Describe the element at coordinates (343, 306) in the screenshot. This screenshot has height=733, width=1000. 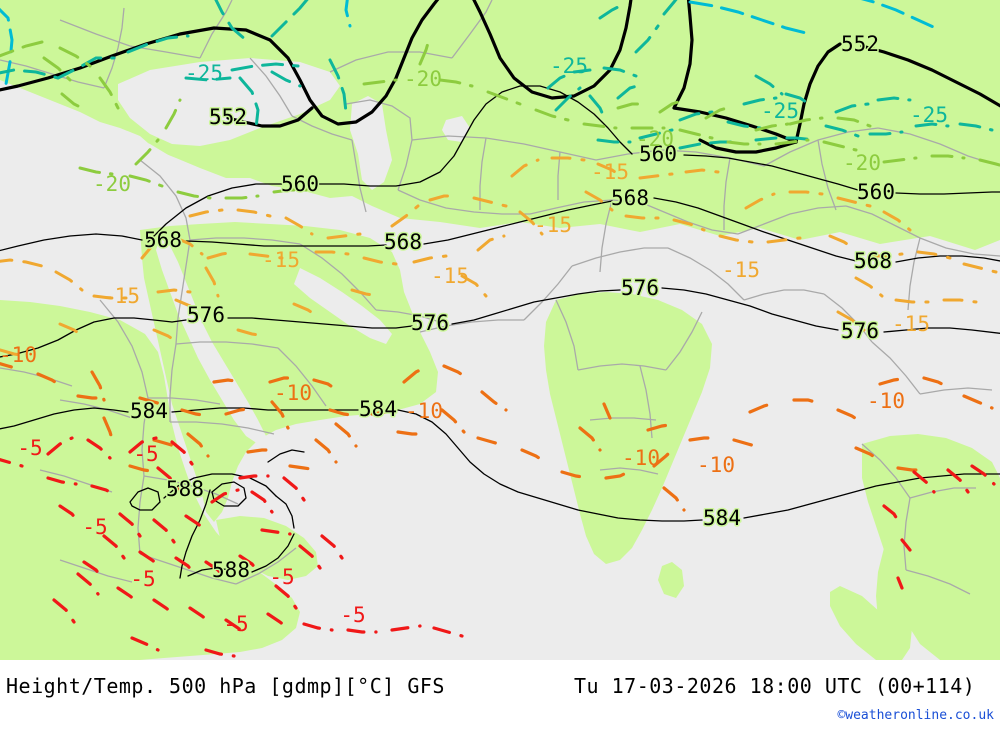
I see `persian-gulf` at that location.